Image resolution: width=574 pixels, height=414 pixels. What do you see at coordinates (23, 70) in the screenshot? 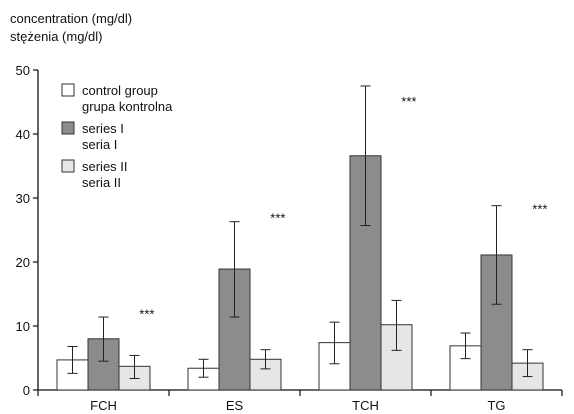
I see `y-tick-label: 50` at bounding box center [23, 70].